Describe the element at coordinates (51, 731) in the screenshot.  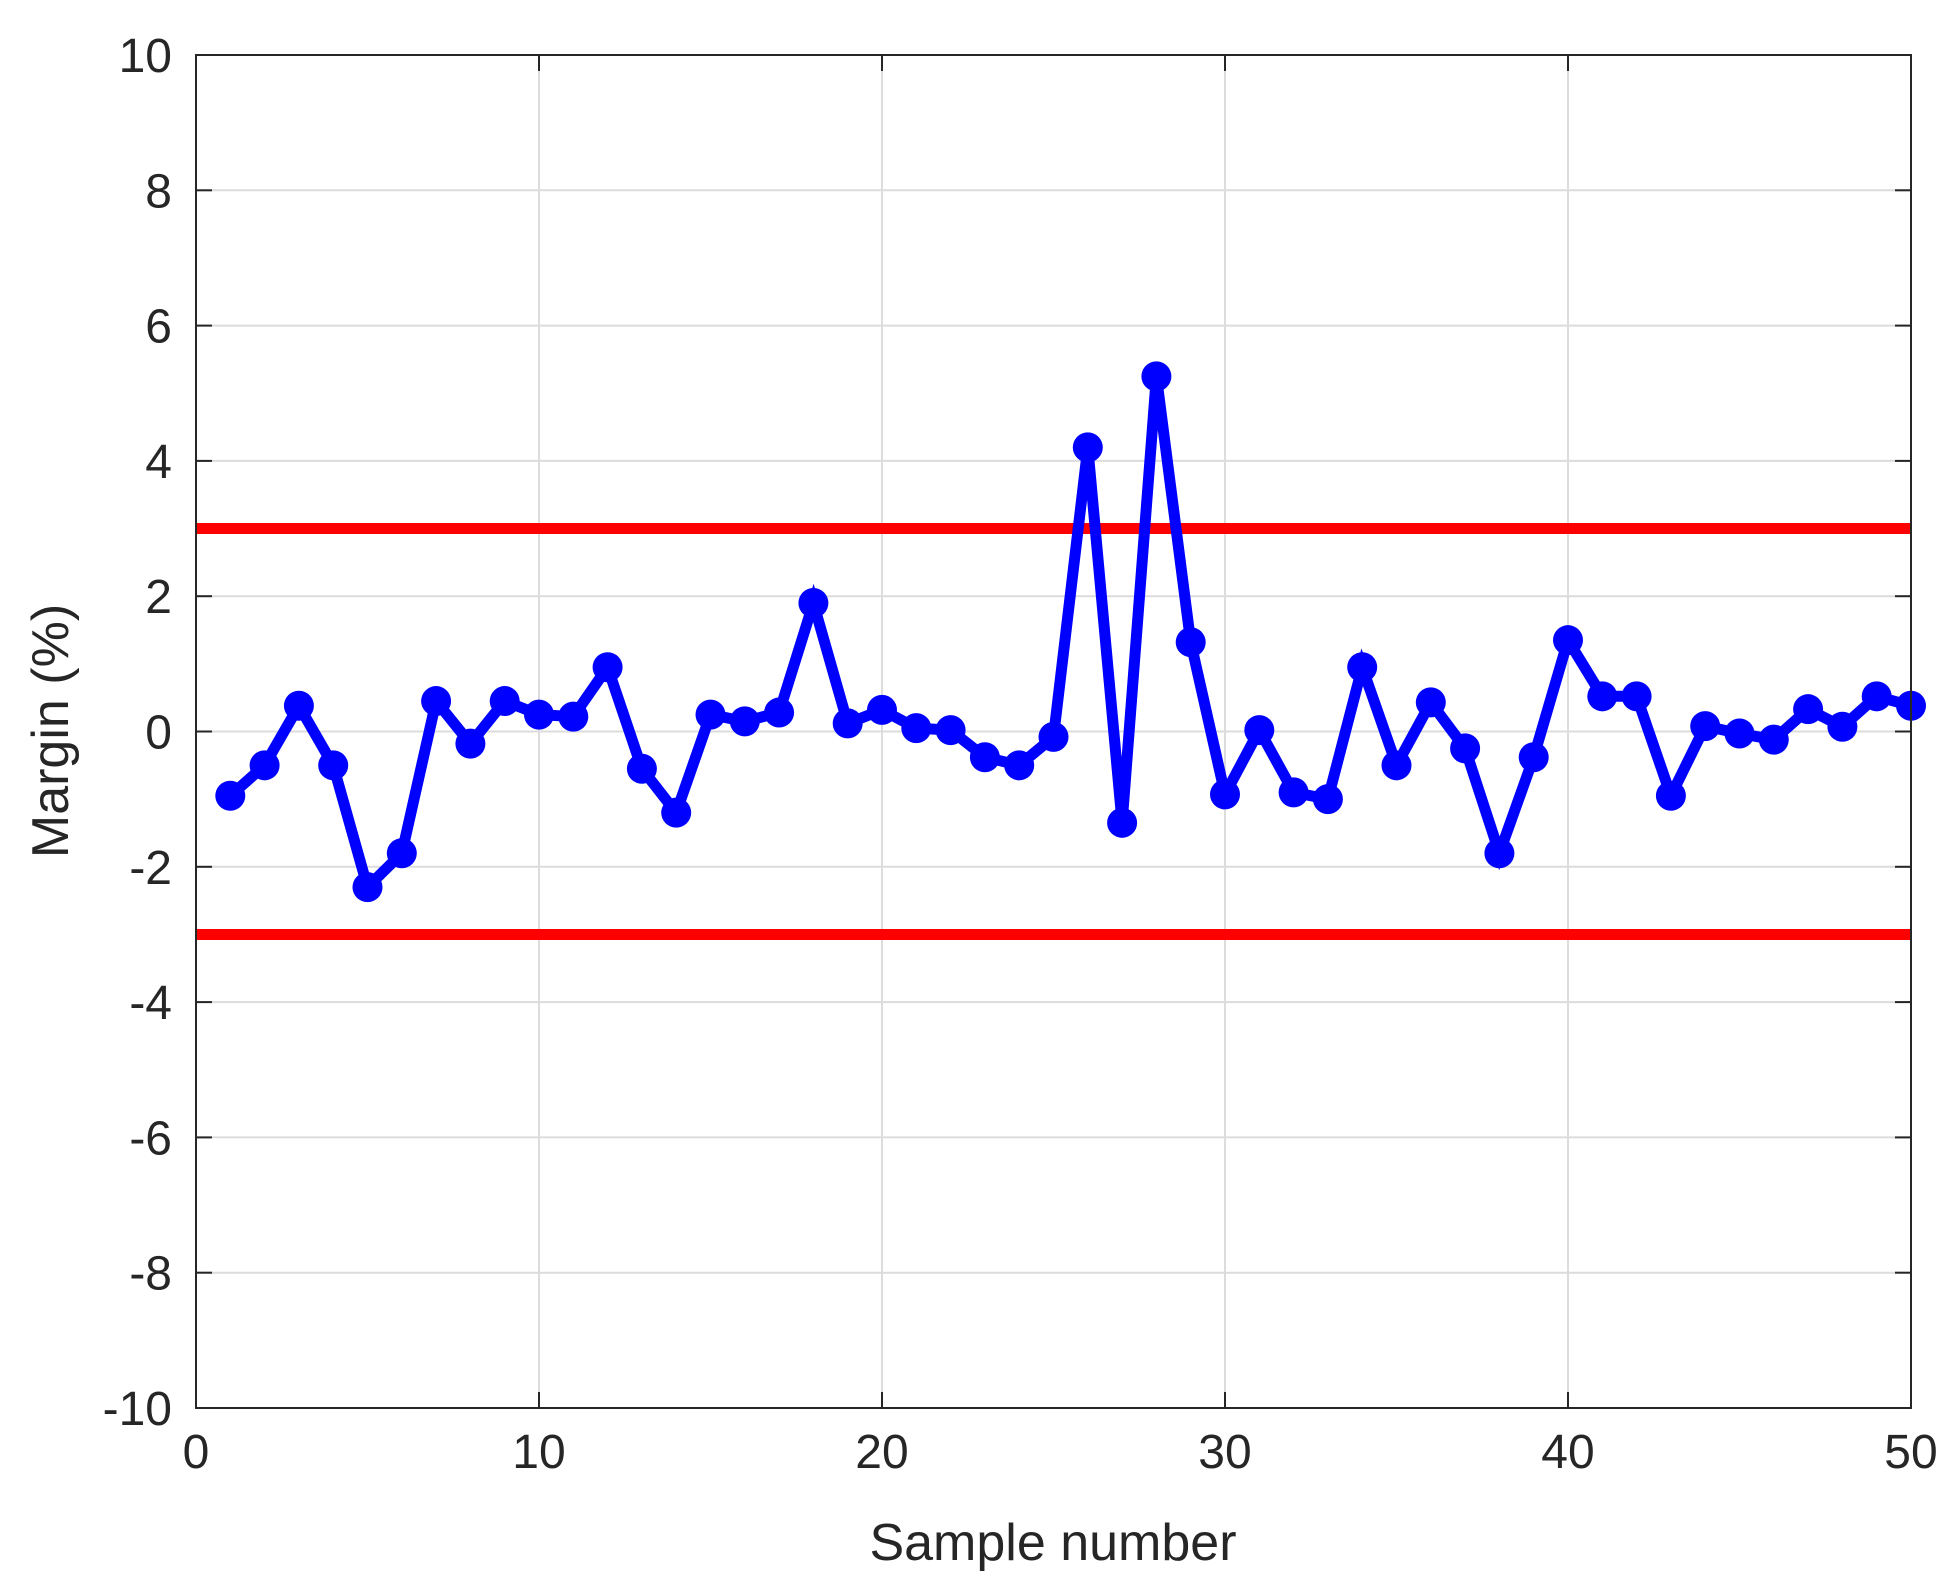
I see `y-axis-title: Margin (%)` at that location.